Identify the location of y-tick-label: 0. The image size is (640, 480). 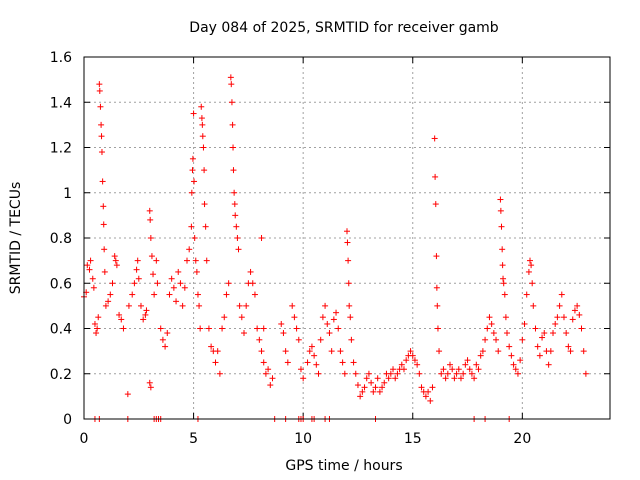
(67, 420).